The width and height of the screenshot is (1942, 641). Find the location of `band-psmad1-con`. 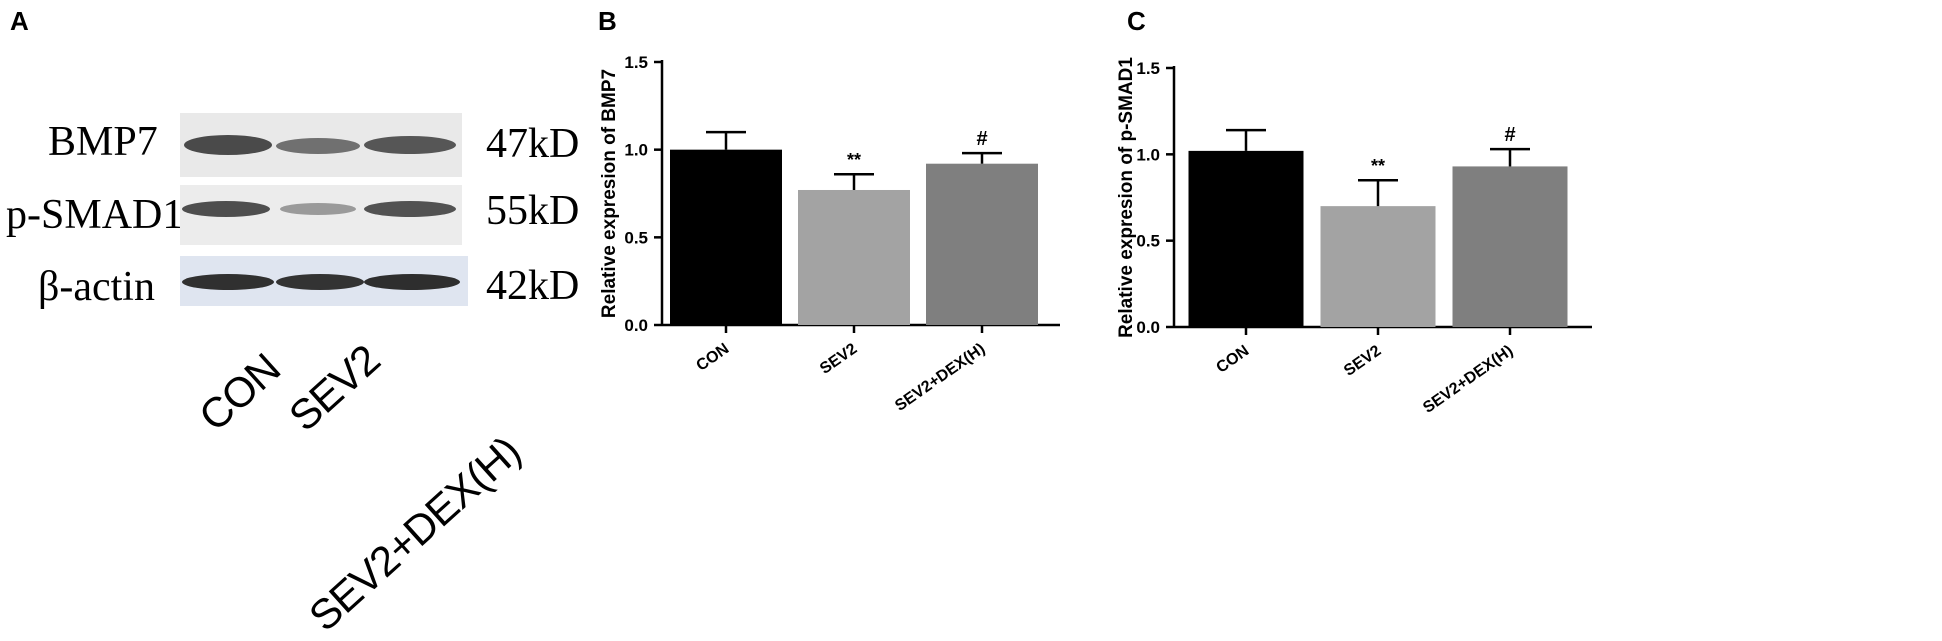

band-psmad1-con is located at coordinates (226, 209).